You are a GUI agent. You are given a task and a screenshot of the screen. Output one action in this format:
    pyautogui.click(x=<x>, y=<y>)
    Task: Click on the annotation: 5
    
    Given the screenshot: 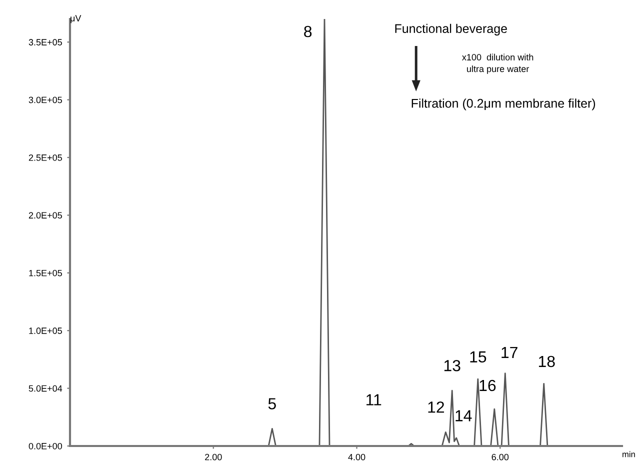 What is the action you would take?
    pyautogui.click(x=272, y=404)
    